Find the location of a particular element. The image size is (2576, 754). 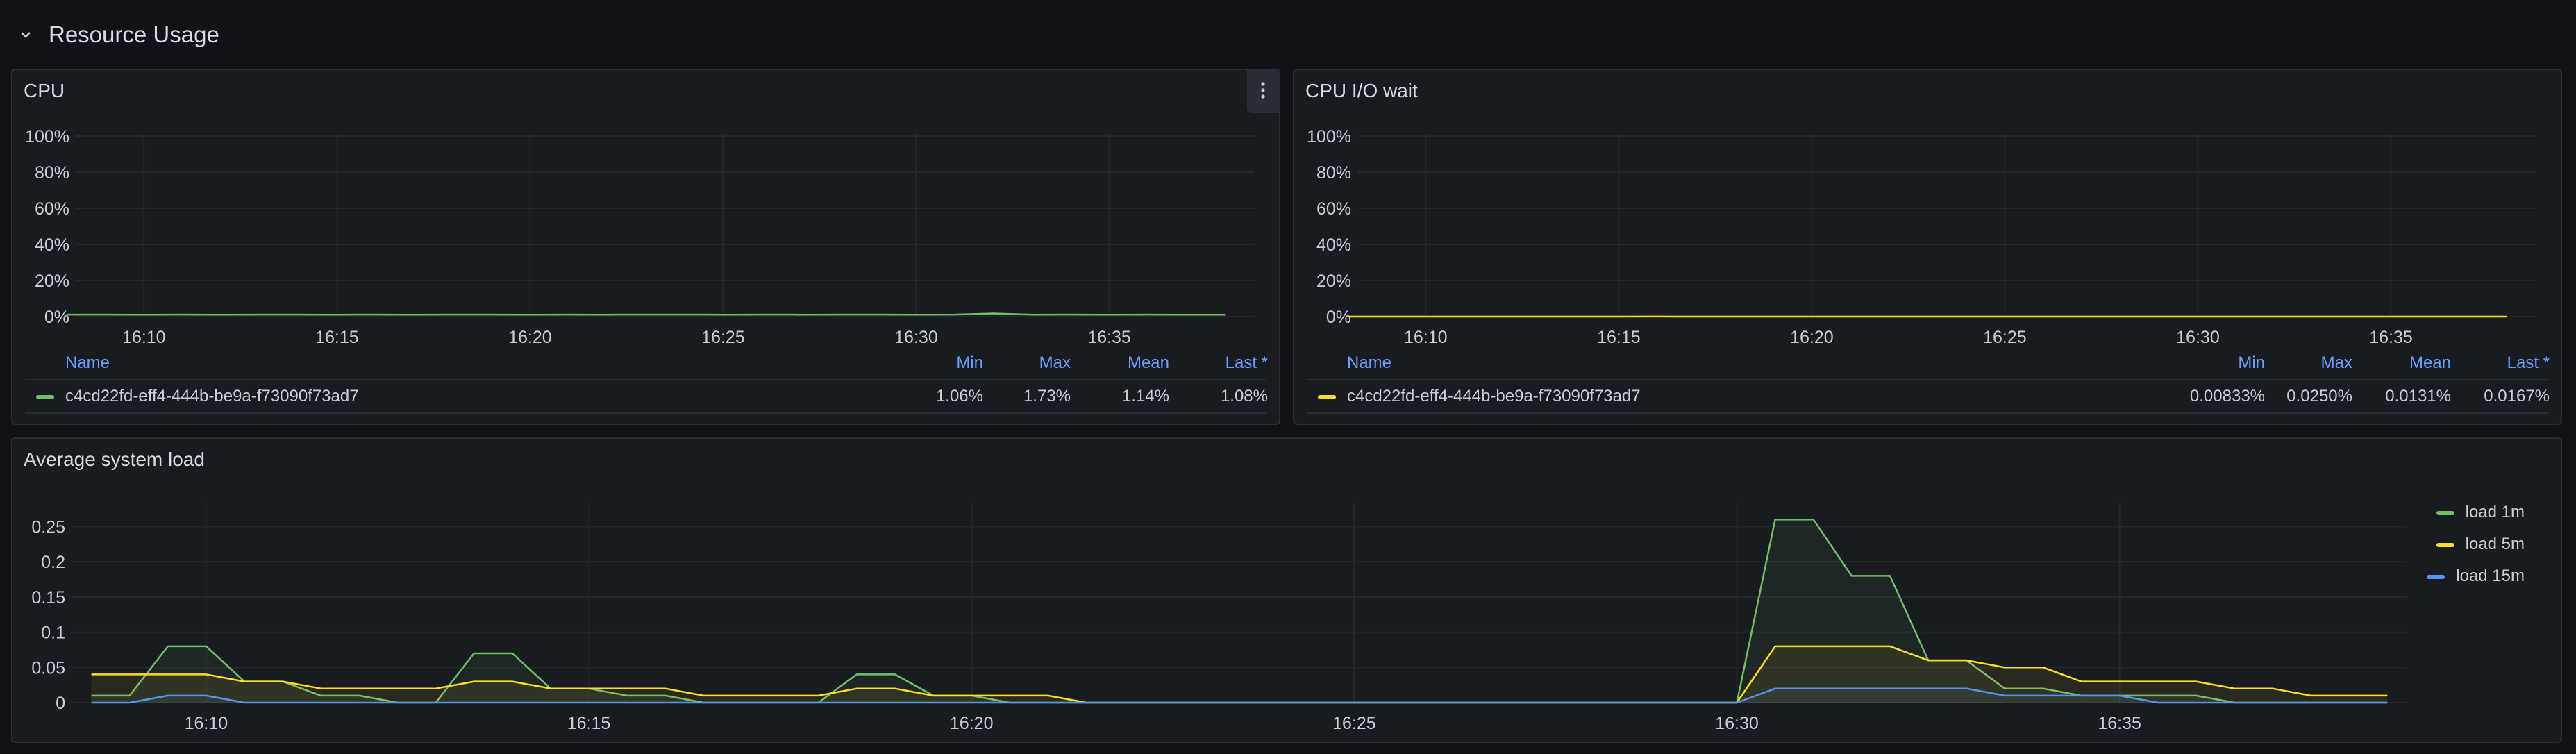

legend-last-value: 1.08% is located at coordinates (1244, 396).